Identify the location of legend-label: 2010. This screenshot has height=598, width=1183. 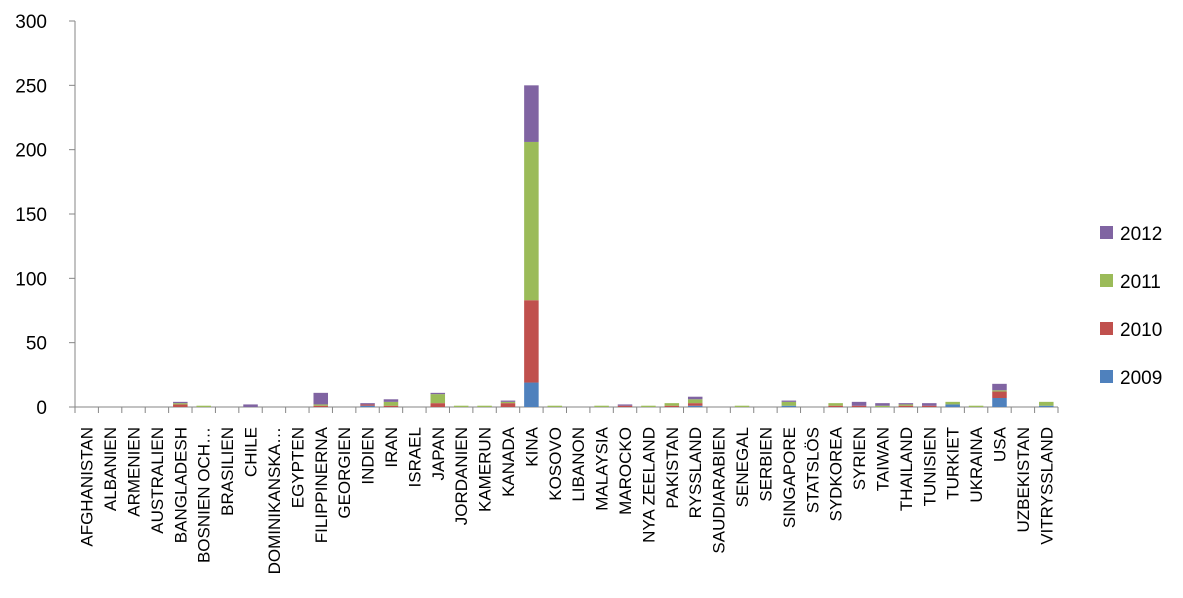
(1141, 330).